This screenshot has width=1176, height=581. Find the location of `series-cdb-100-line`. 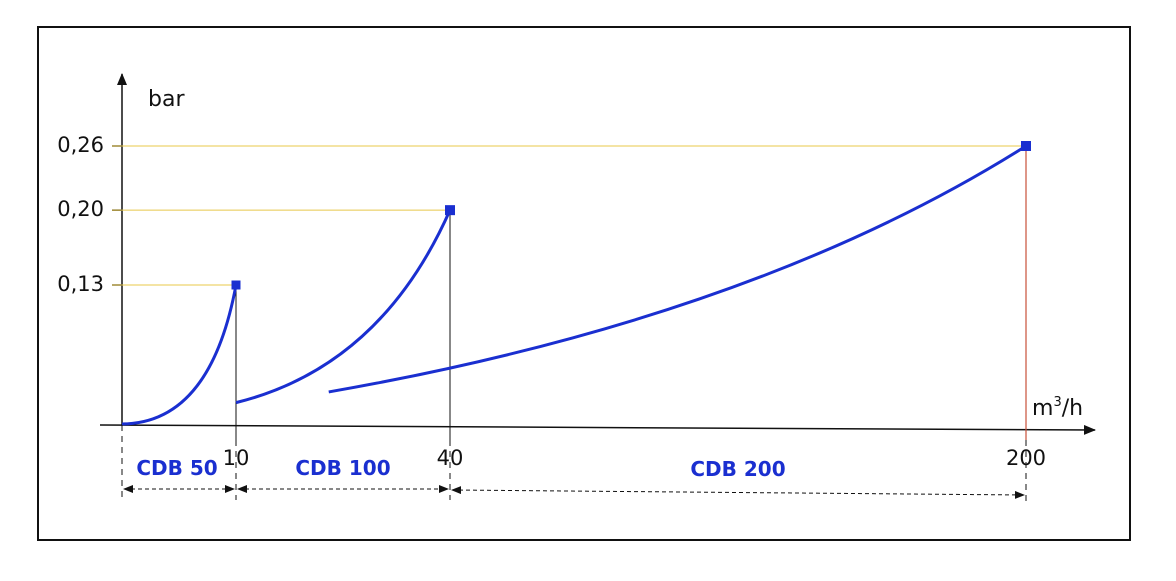

series-cdb-100-line is located at coordinates (343, 307).